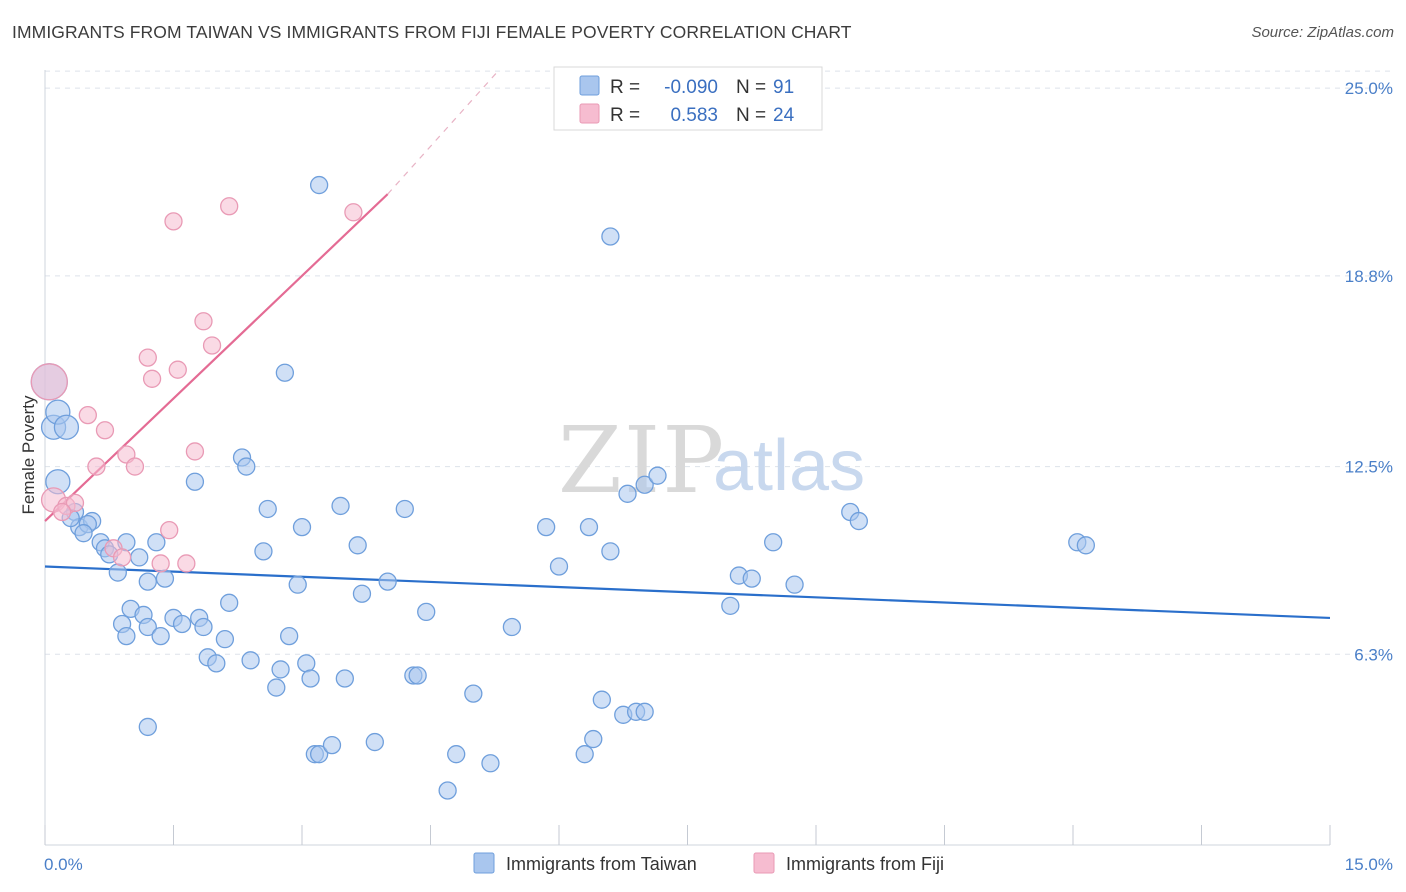 This screenshot has height=892, width=1406. I want to click on watermark-zip: ZIP, so click(642, 460).